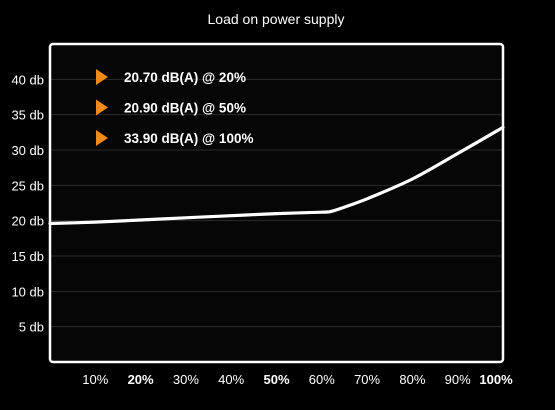  I want to click on x-tick-label: 100%, so click(496, 379).